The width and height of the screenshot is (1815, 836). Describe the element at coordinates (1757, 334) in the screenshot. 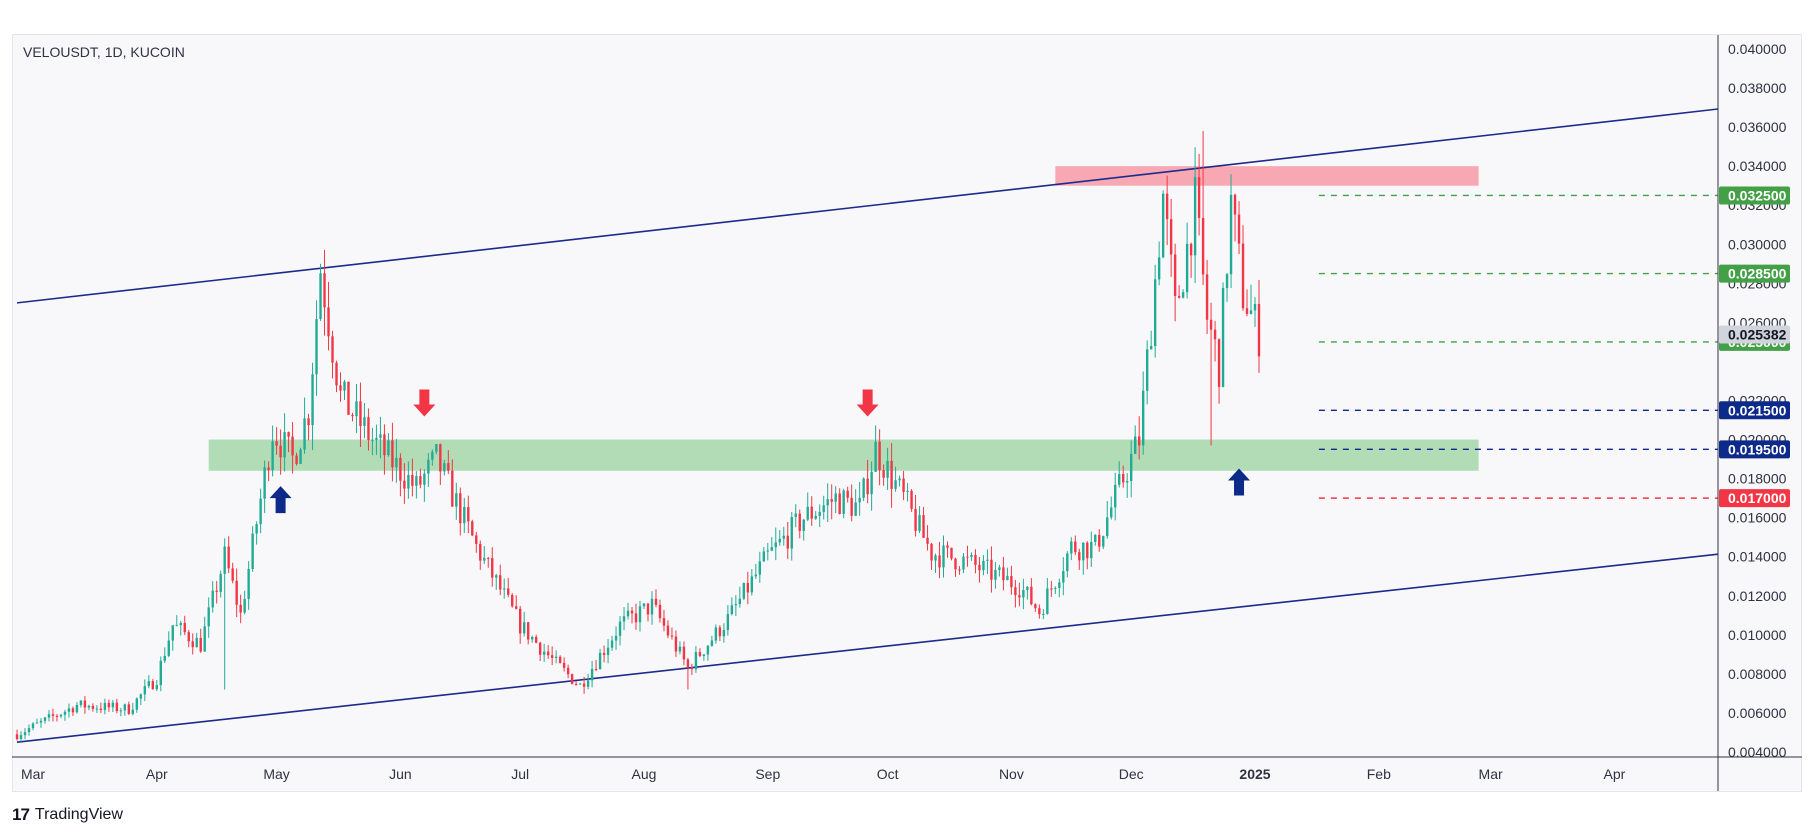

I see `price-label: 0.025382` at that location.